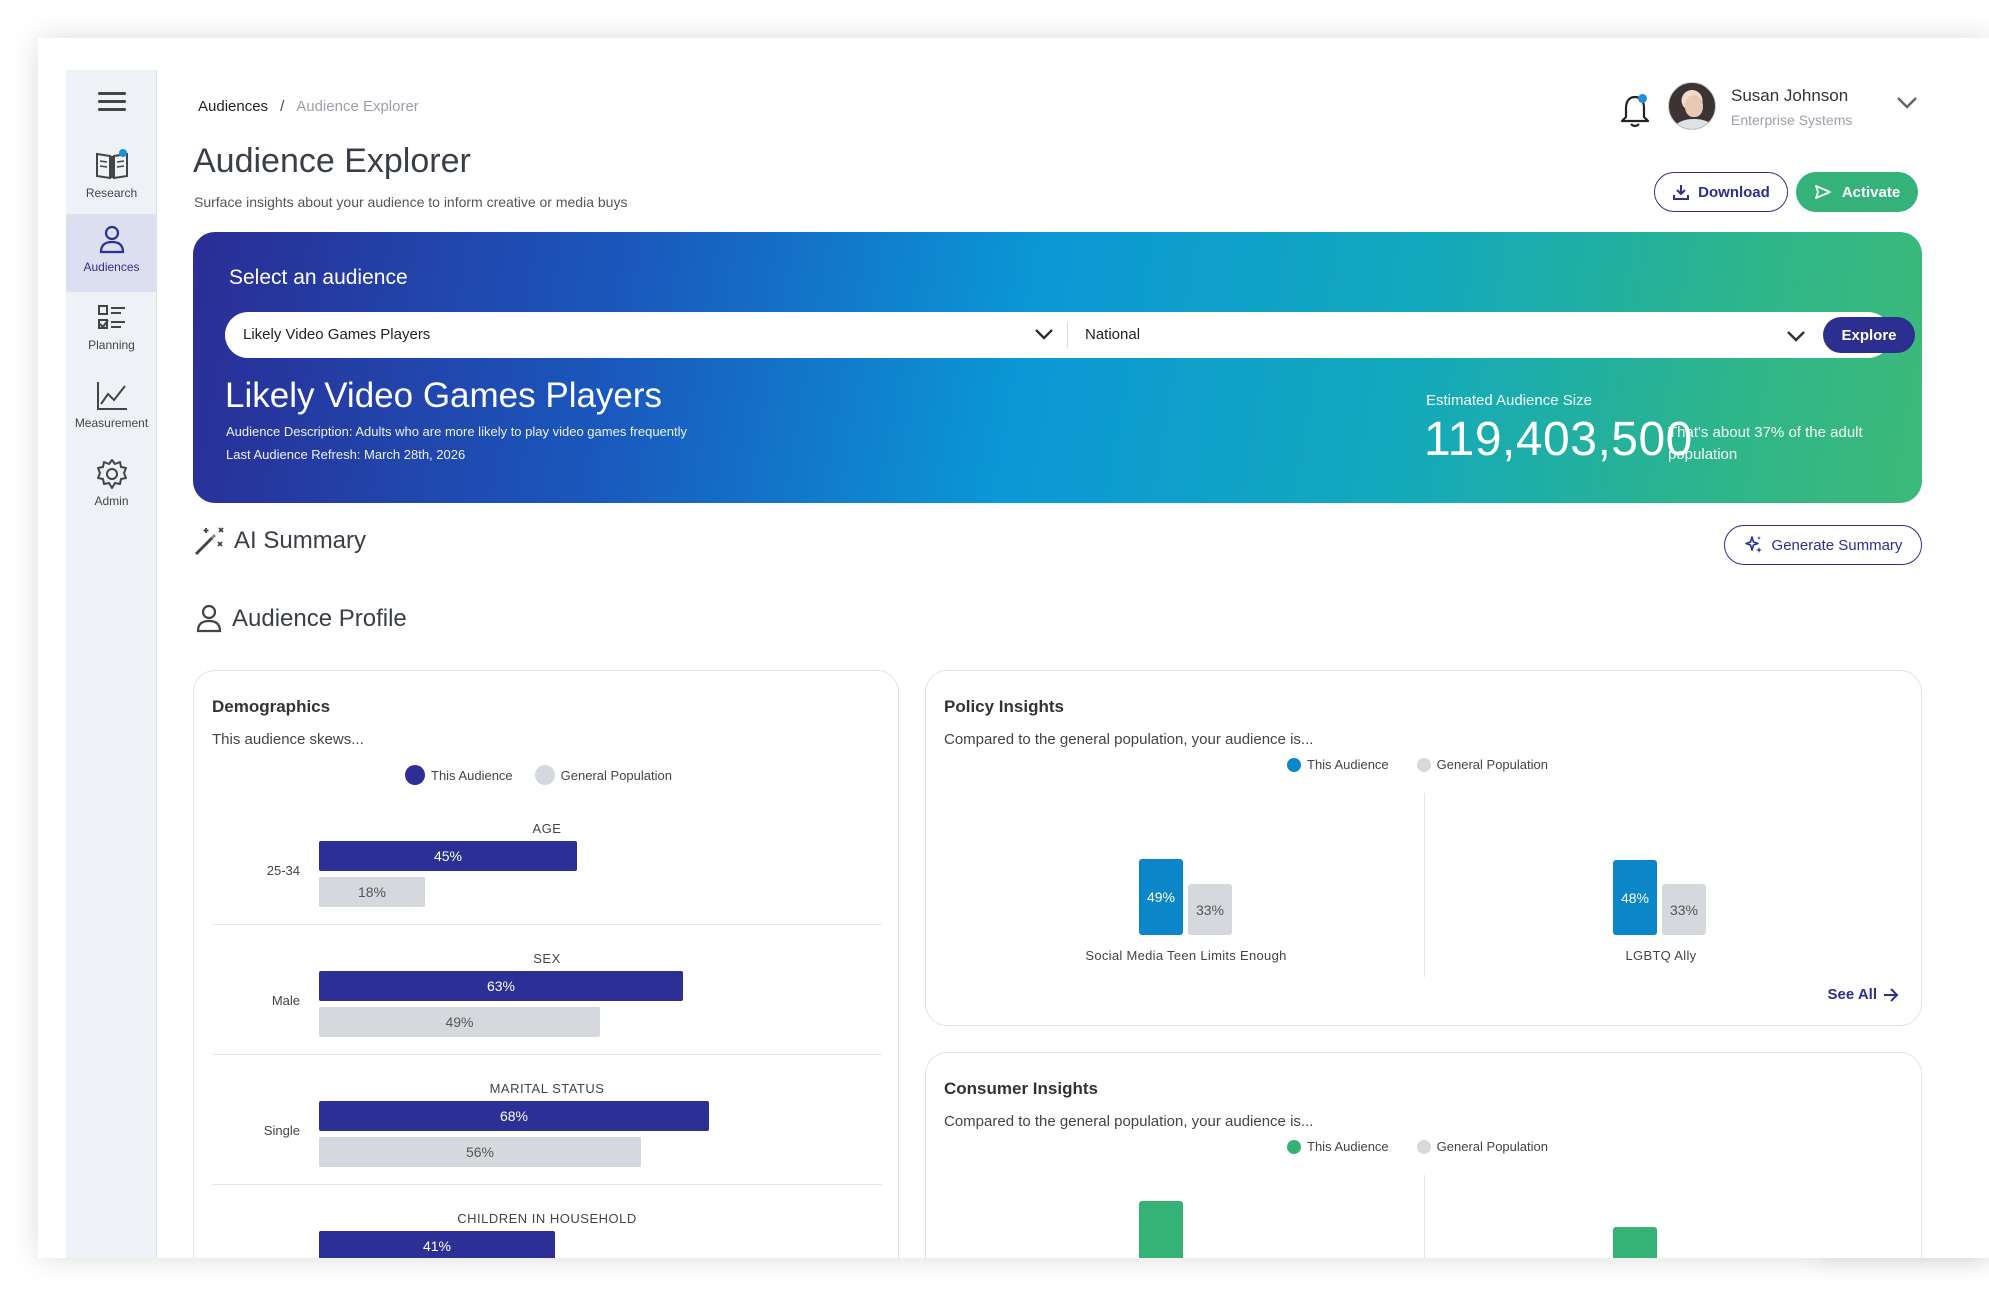  I want to click on demographics-legend: This Audience General Population, so click(538, 775).